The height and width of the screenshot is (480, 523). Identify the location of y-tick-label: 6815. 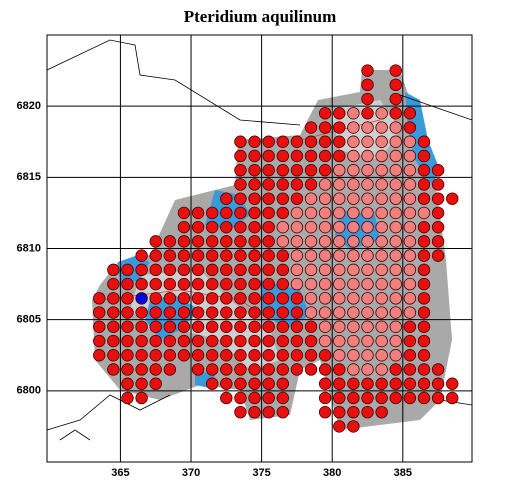
(29, 177).